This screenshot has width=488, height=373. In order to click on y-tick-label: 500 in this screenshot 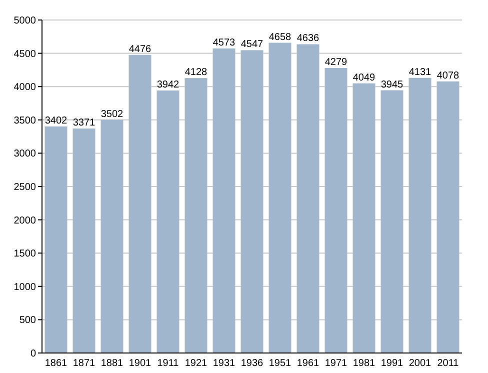, I will do `click(27, 320)`.